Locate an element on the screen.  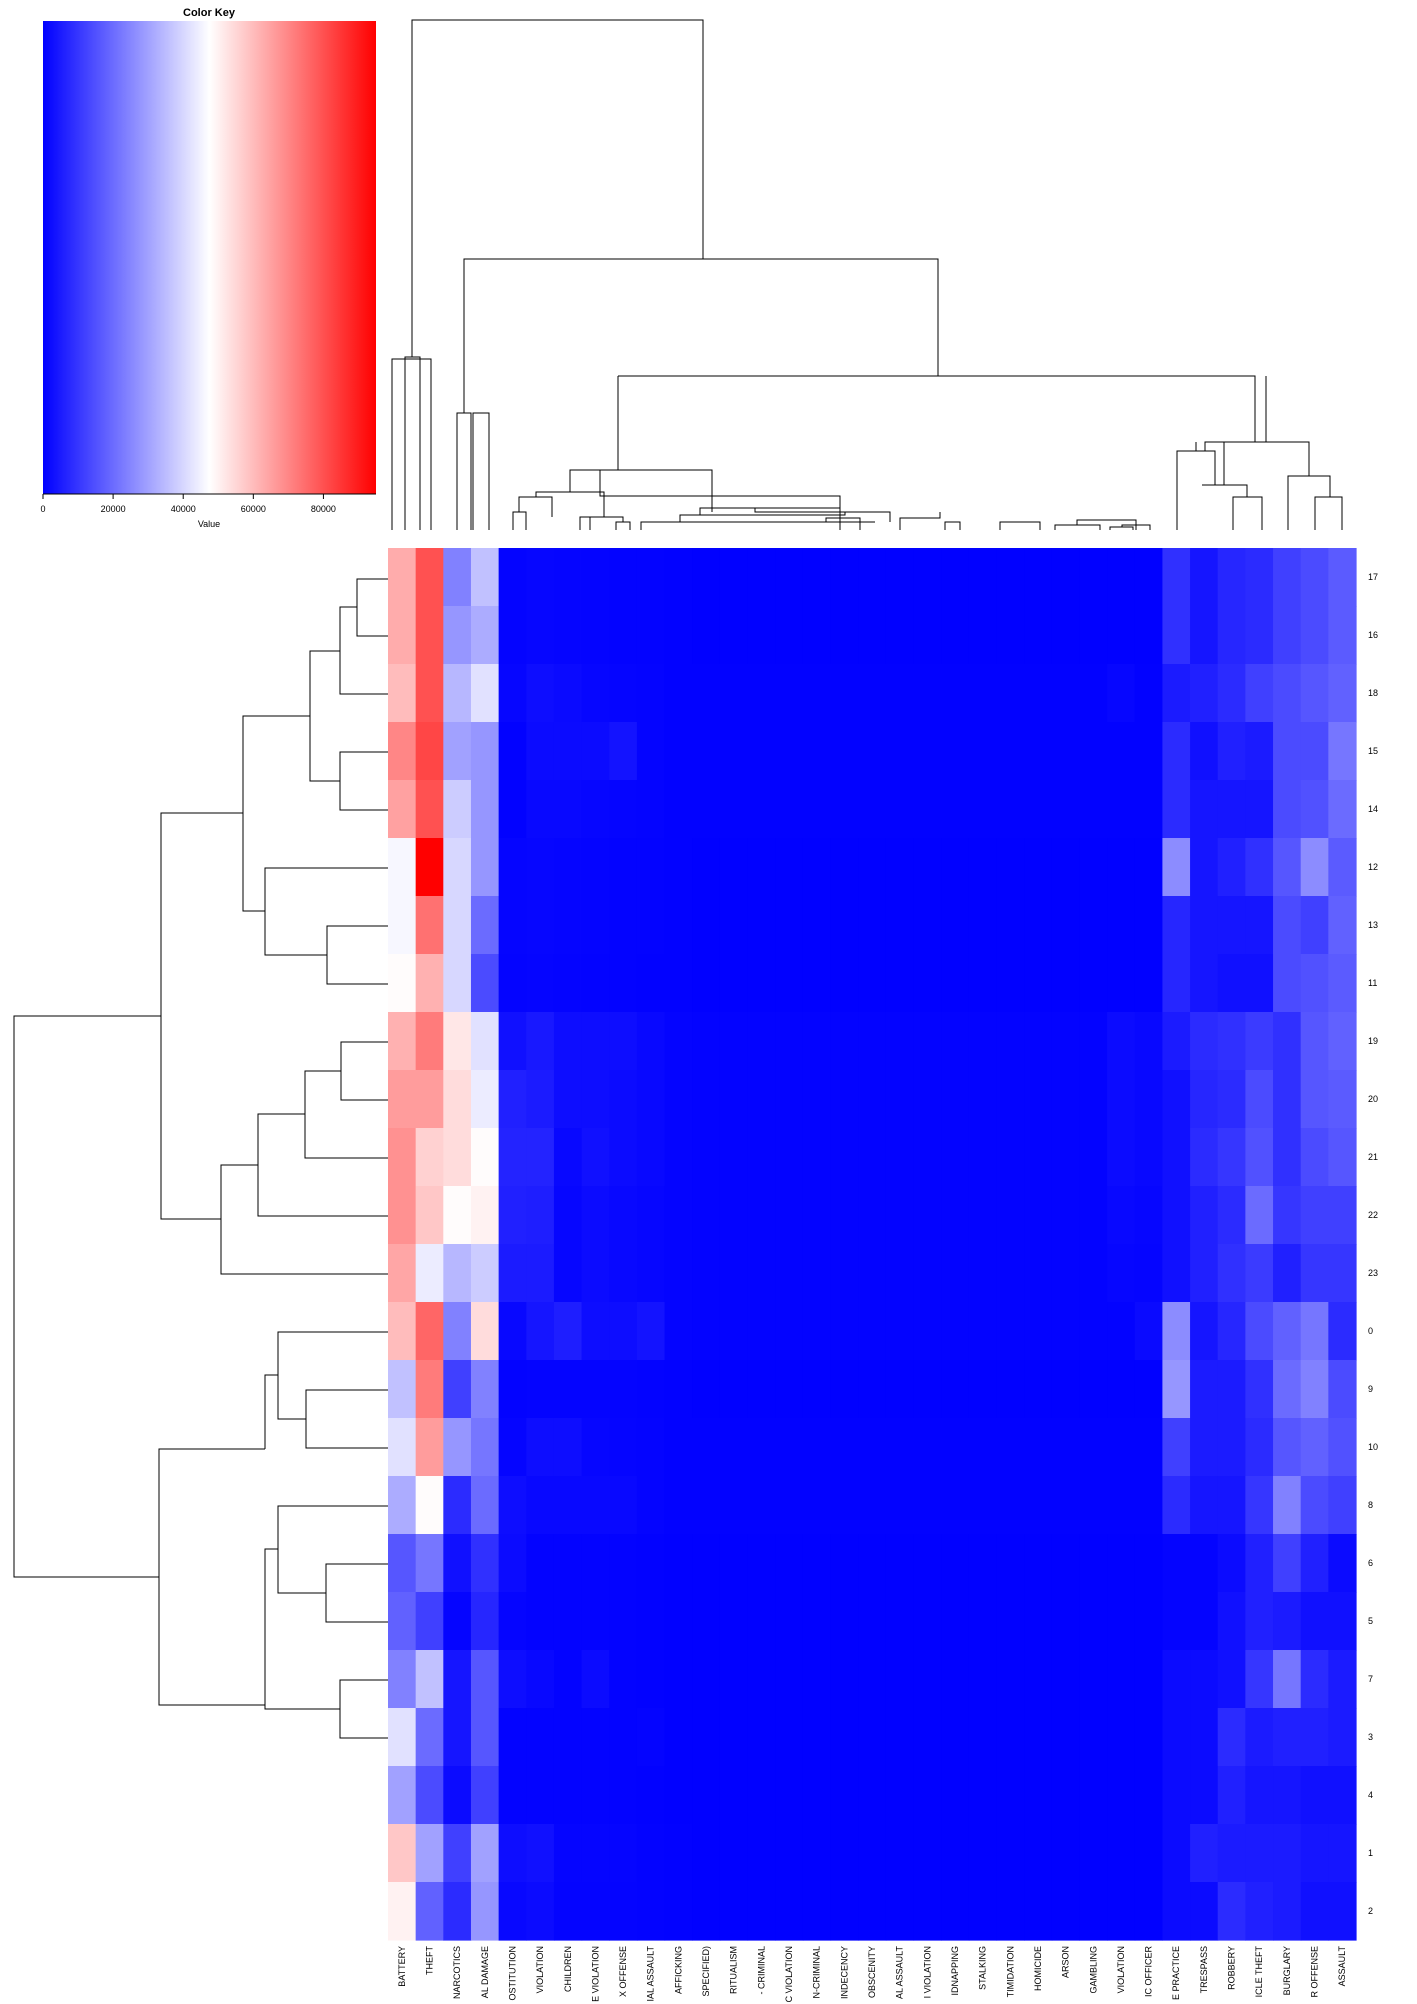
column-label: AL ASSAULT is located at coordinates (900, 1973).